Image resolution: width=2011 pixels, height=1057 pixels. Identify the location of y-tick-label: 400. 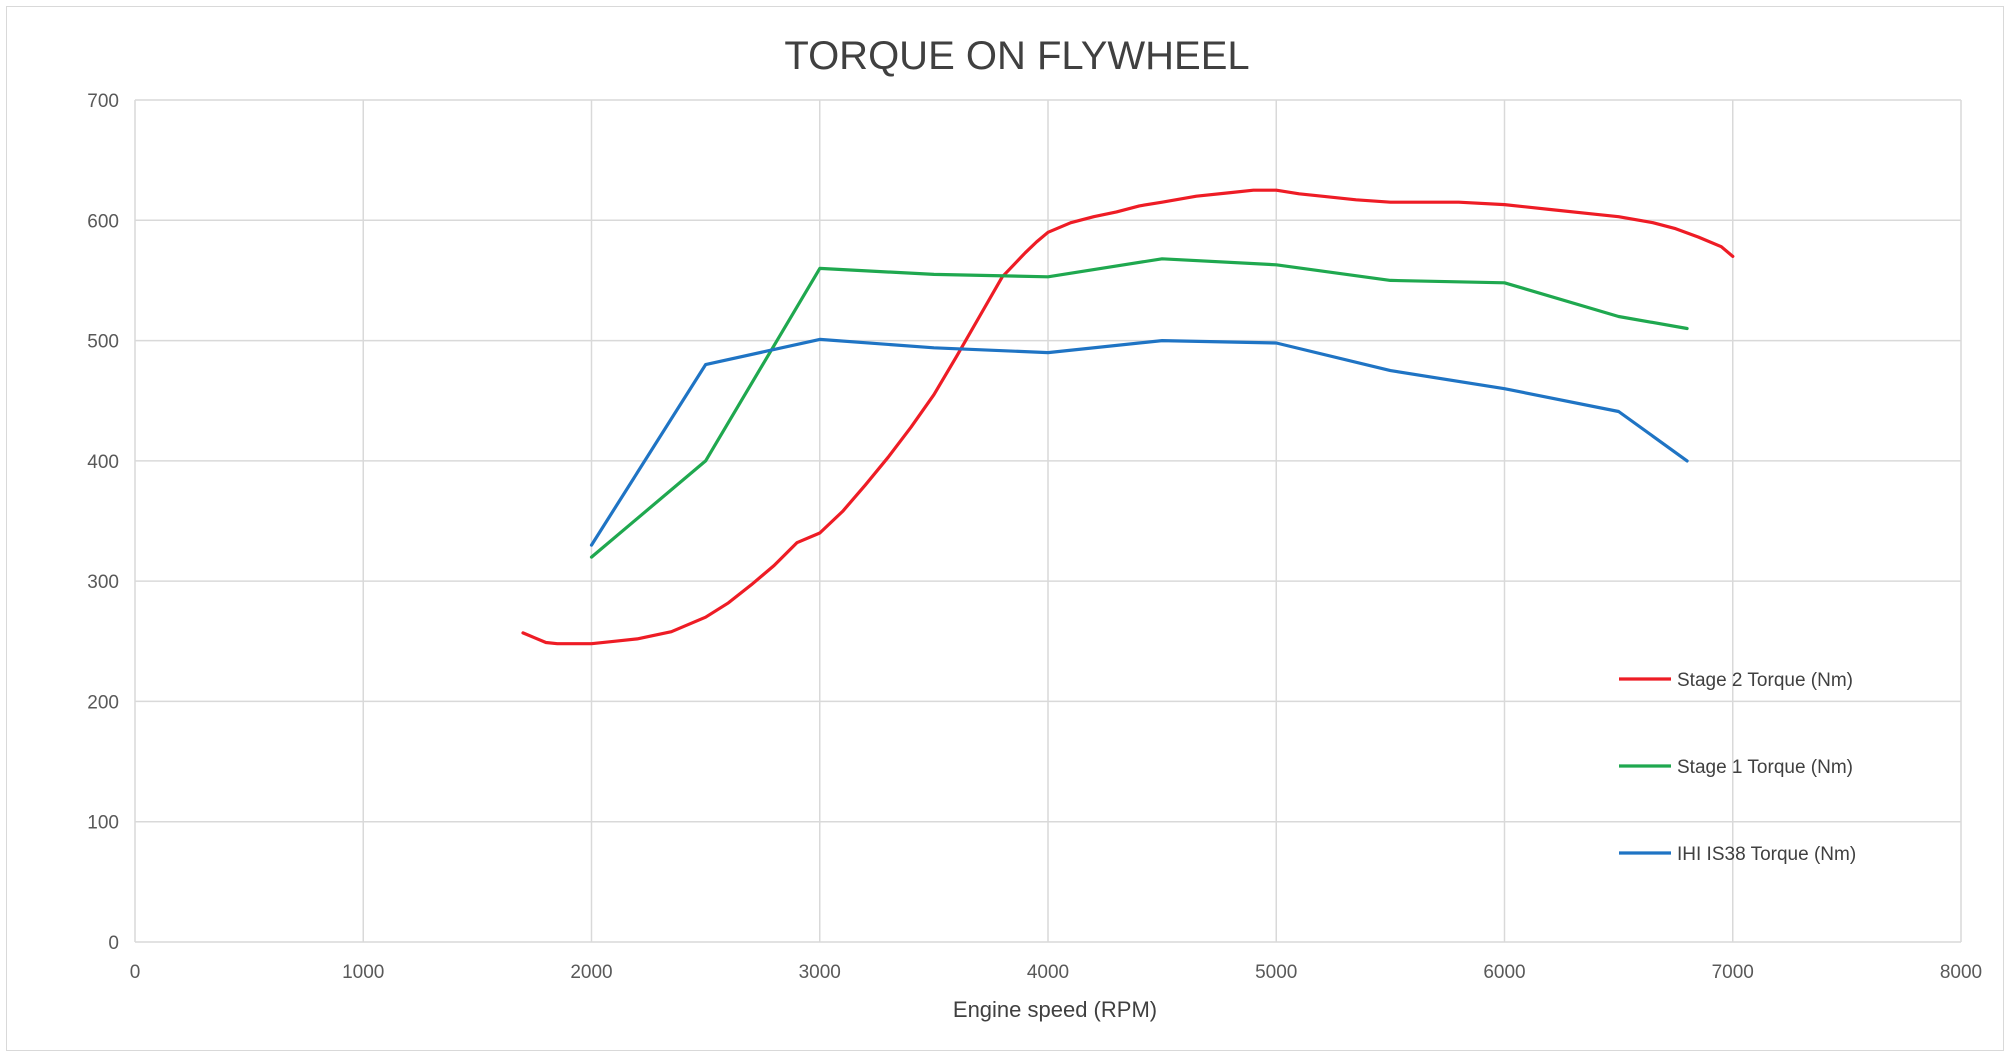
(103, 462).